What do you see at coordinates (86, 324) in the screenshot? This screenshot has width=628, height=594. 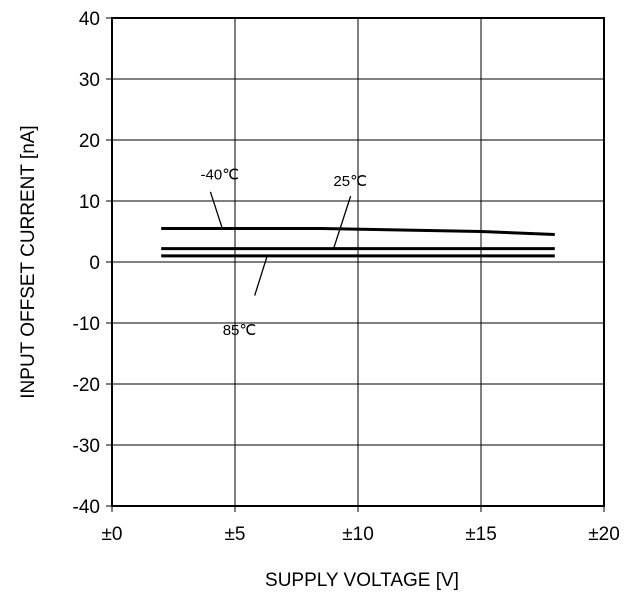 I see `y-tick-label: -10` at bounding box center [86, 324].